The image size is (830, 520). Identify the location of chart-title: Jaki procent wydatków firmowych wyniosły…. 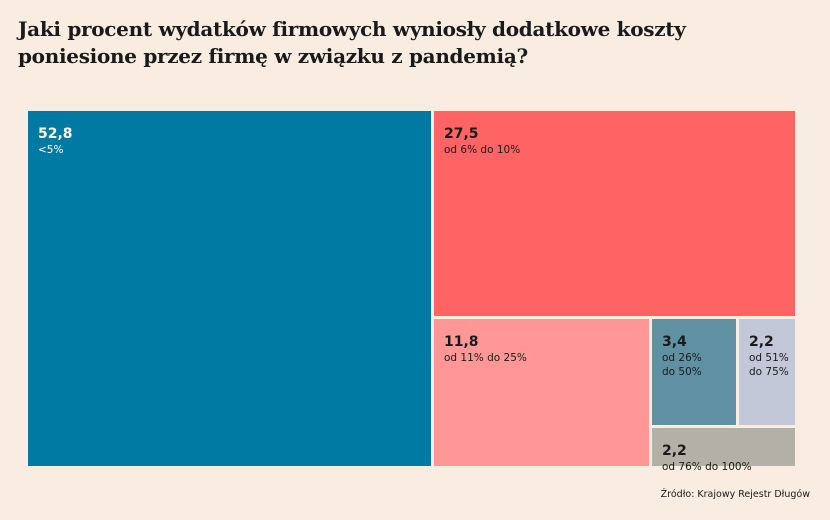
(378, 43).